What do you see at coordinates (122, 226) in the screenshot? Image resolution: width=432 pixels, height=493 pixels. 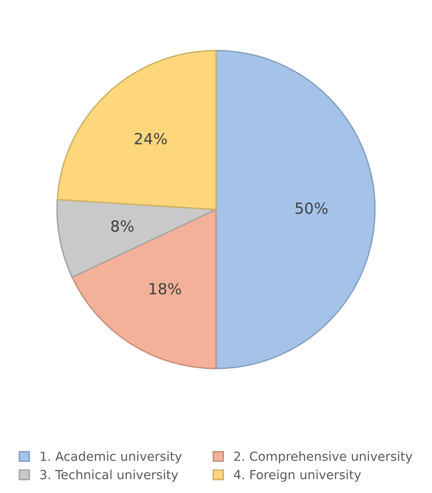 I see `data-label: 8%` at bounding box center [122, 226].